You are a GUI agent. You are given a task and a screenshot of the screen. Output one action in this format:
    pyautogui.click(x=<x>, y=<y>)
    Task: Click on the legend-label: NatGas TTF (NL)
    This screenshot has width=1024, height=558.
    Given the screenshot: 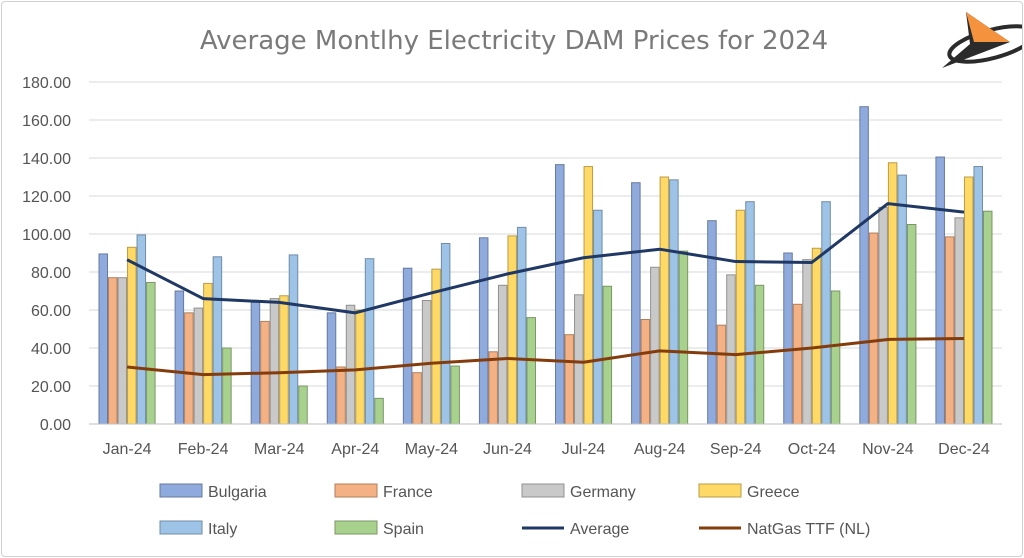 What is the action you would take?
    pyautogui.click(x=808, y=529)
    